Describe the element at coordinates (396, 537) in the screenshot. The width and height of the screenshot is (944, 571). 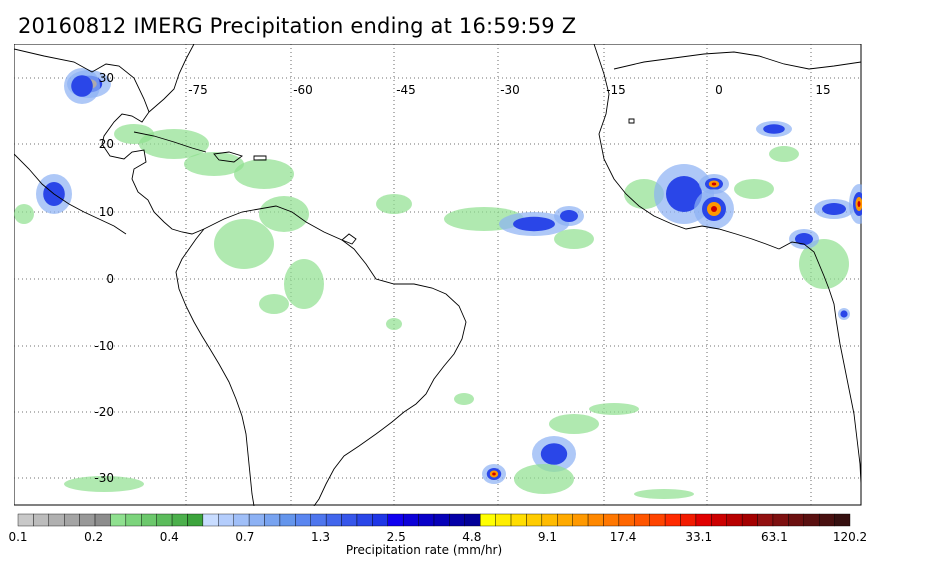
I see `colorbar-tick-label: 2.5` at that location.